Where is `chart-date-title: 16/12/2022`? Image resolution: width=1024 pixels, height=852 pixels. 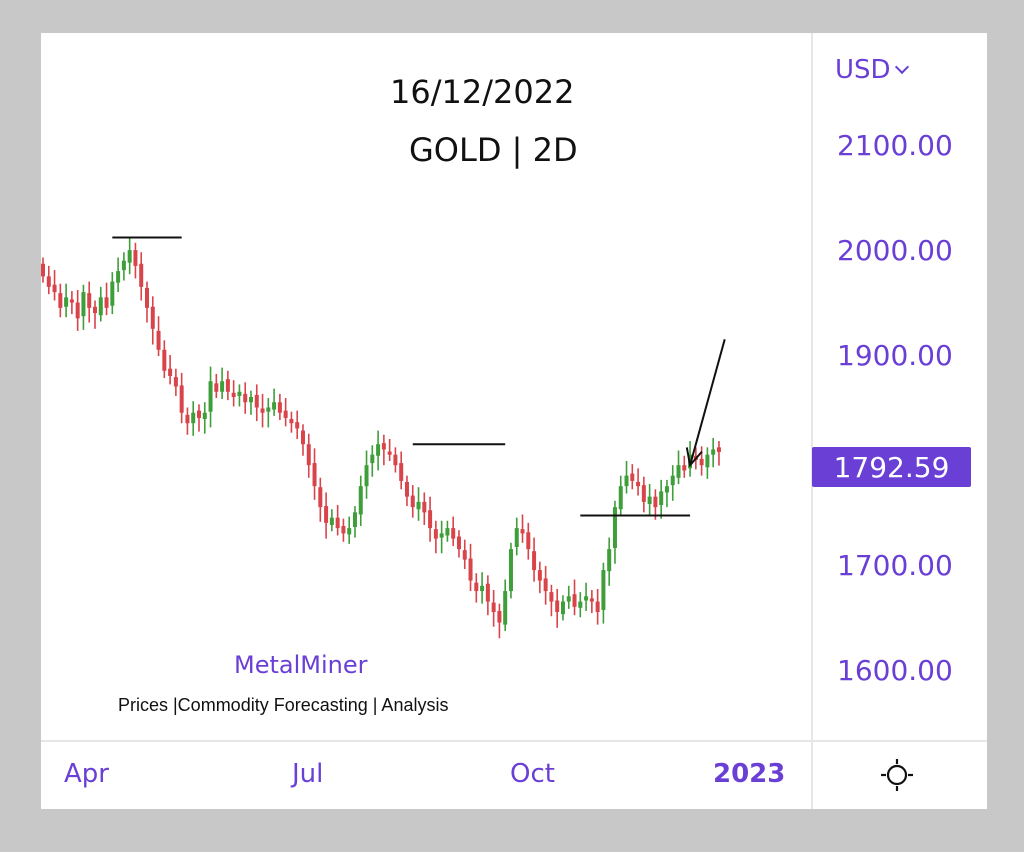
chart-date-title: 16/12/2022 is located at coordinates (482, 92).